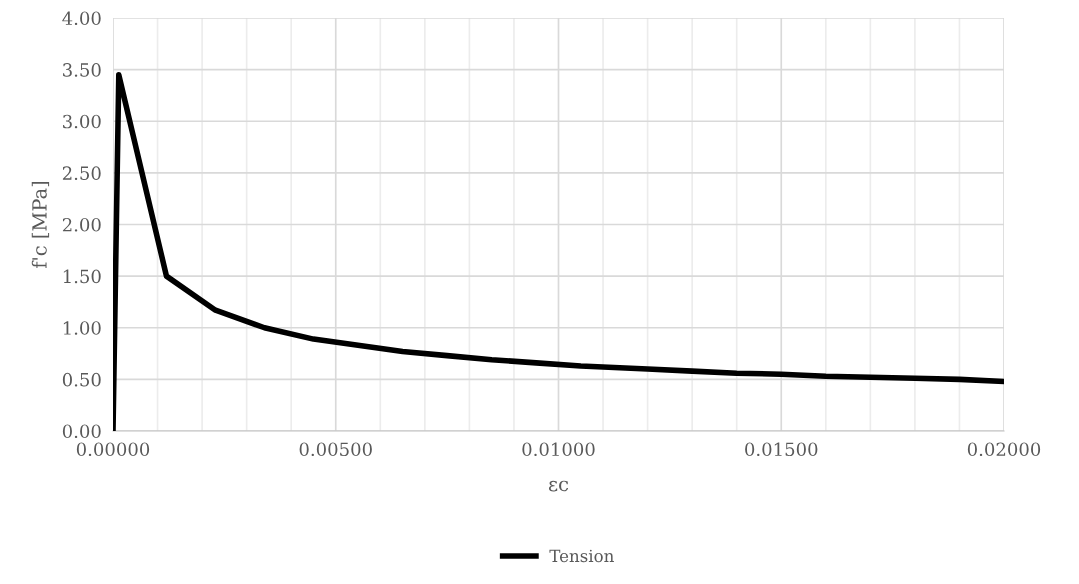 This screenshot has width=1079, height=584. What do you see at coordinates (81, 18) in the screenshot?
I see `y-tick-label: 4.00` at bounding box center [81, 18].